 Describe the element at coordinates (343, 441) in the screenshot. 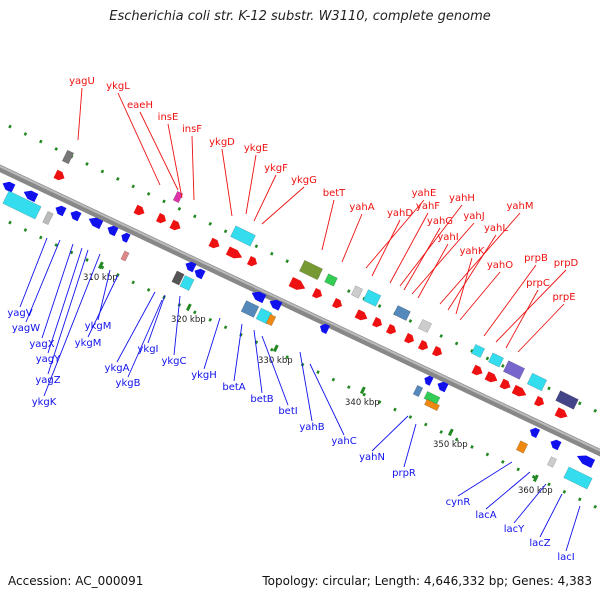

I see `reverse-gene-label: yahC` at that location.